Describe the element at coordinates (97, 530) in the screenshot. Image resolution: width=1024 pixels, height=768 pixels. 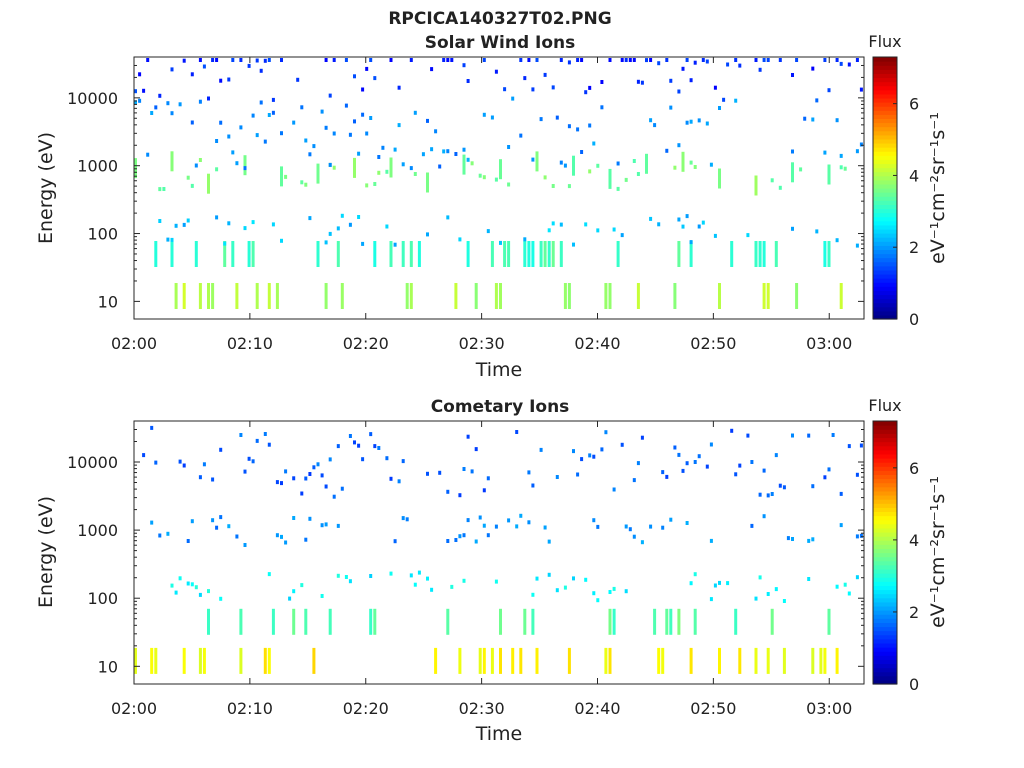
I see `y-tick-label: 1000` at that location.